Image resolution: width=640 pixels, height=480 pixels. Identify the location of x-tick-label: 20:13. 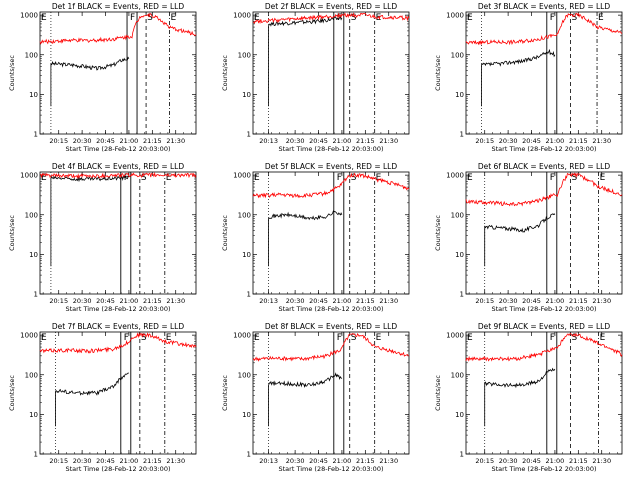
(268, 301).